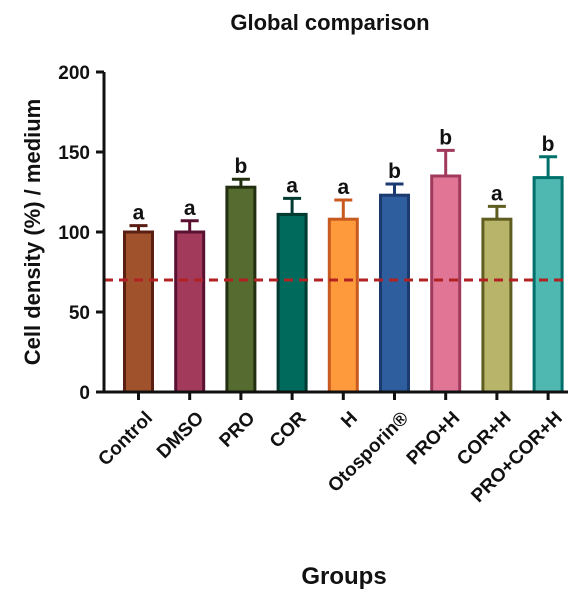 The width and height of the screenshot is (582, 592). I want to click on y-tick-label: 200, so click(74, 73).